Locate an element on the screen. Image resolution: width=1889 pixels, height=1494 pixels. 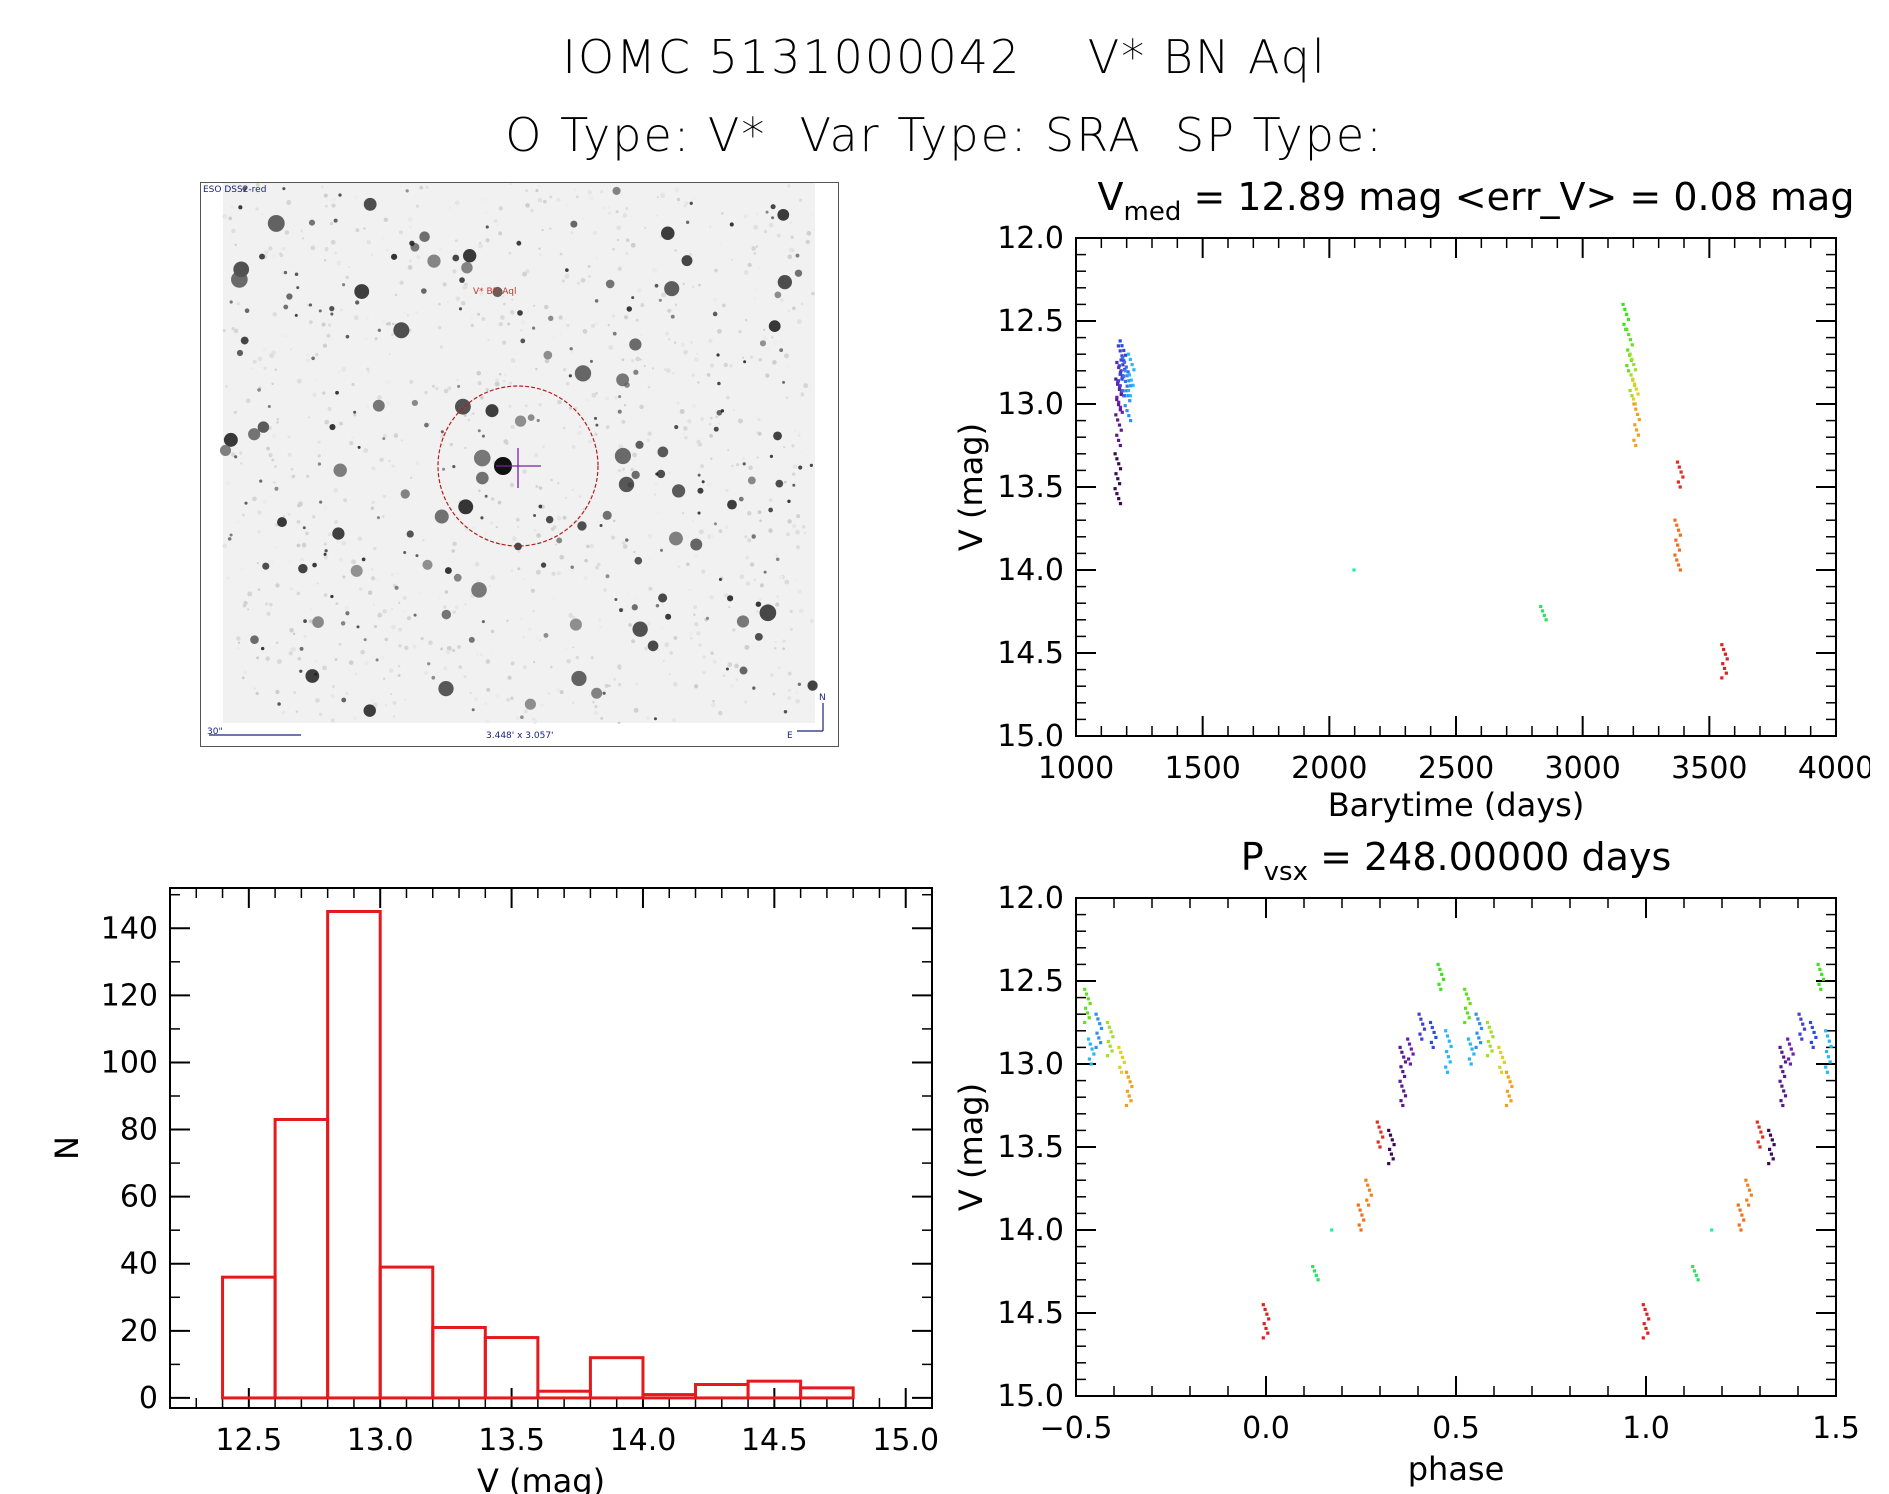
lc-point-cluster is located at coordinates (1131, 375).